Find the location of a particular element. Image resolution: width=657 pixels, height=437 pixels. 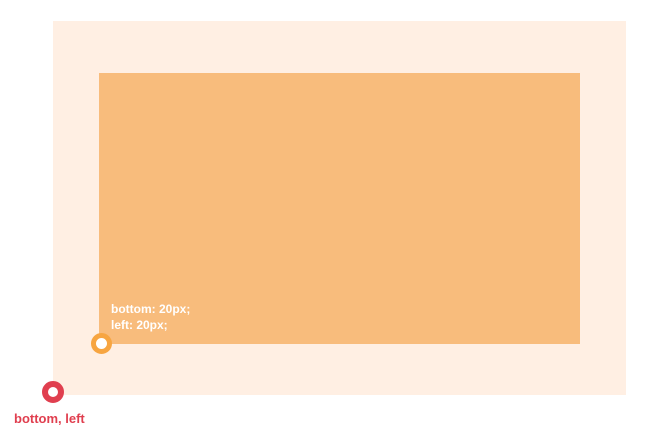

bottom-offset-text: bottom: 20px; is located at coordinates (151, 309).